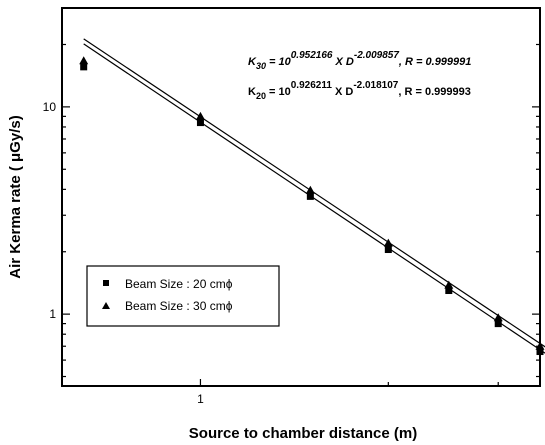 Image resolution: width=545 pixels, height=445 pixels. Describe the element at coordinates (179, 284) in the screenshot. I see `legend-label-20: Beam Size : 20 cmϕ` at that location.